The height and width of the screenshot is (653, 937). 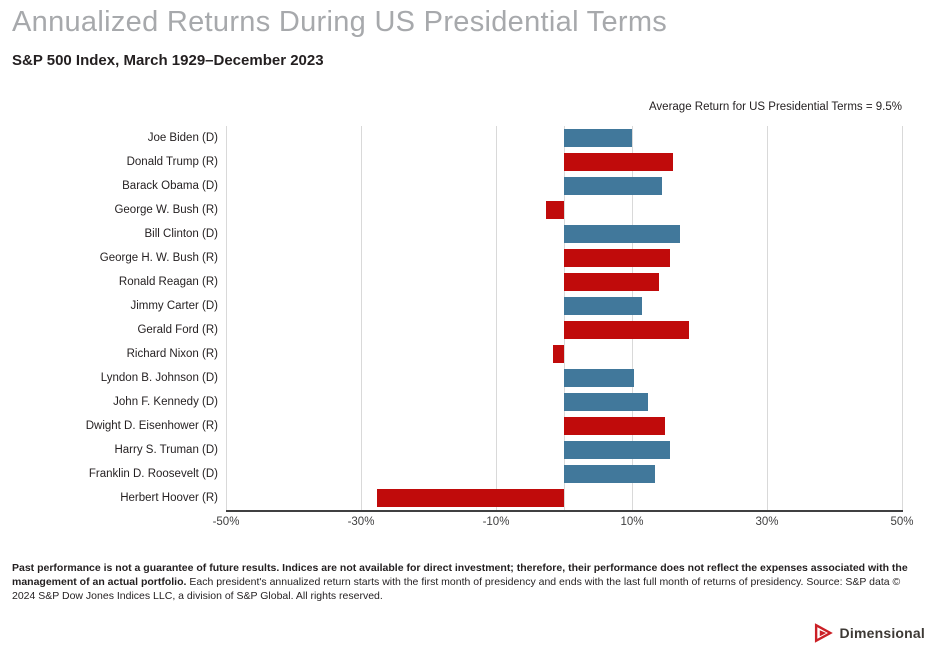 I want to click on president-label: Donald Trump (R), so click(x=172, y=162).